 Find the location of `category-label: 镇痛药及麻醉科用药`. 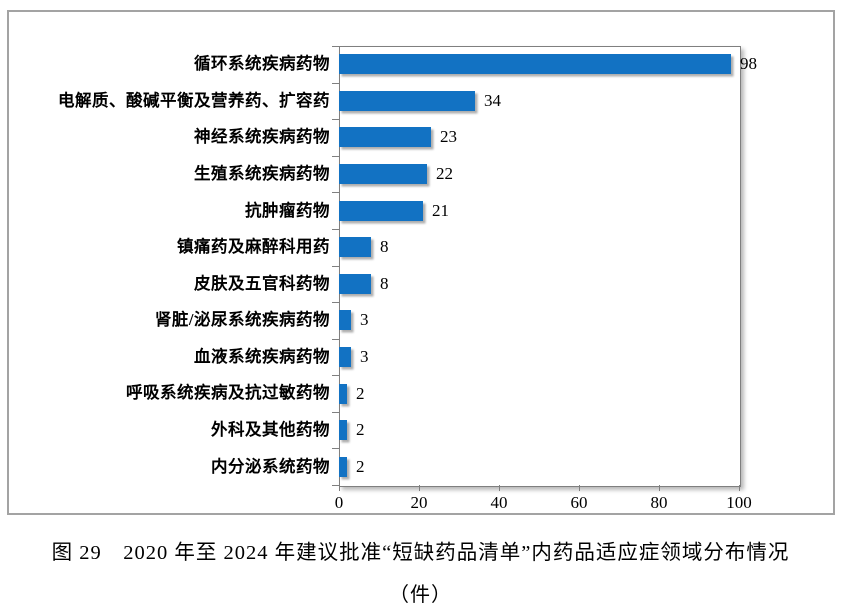

category-label: 镇痛药及麻醉科用药 is located at coordinates (253, 247).